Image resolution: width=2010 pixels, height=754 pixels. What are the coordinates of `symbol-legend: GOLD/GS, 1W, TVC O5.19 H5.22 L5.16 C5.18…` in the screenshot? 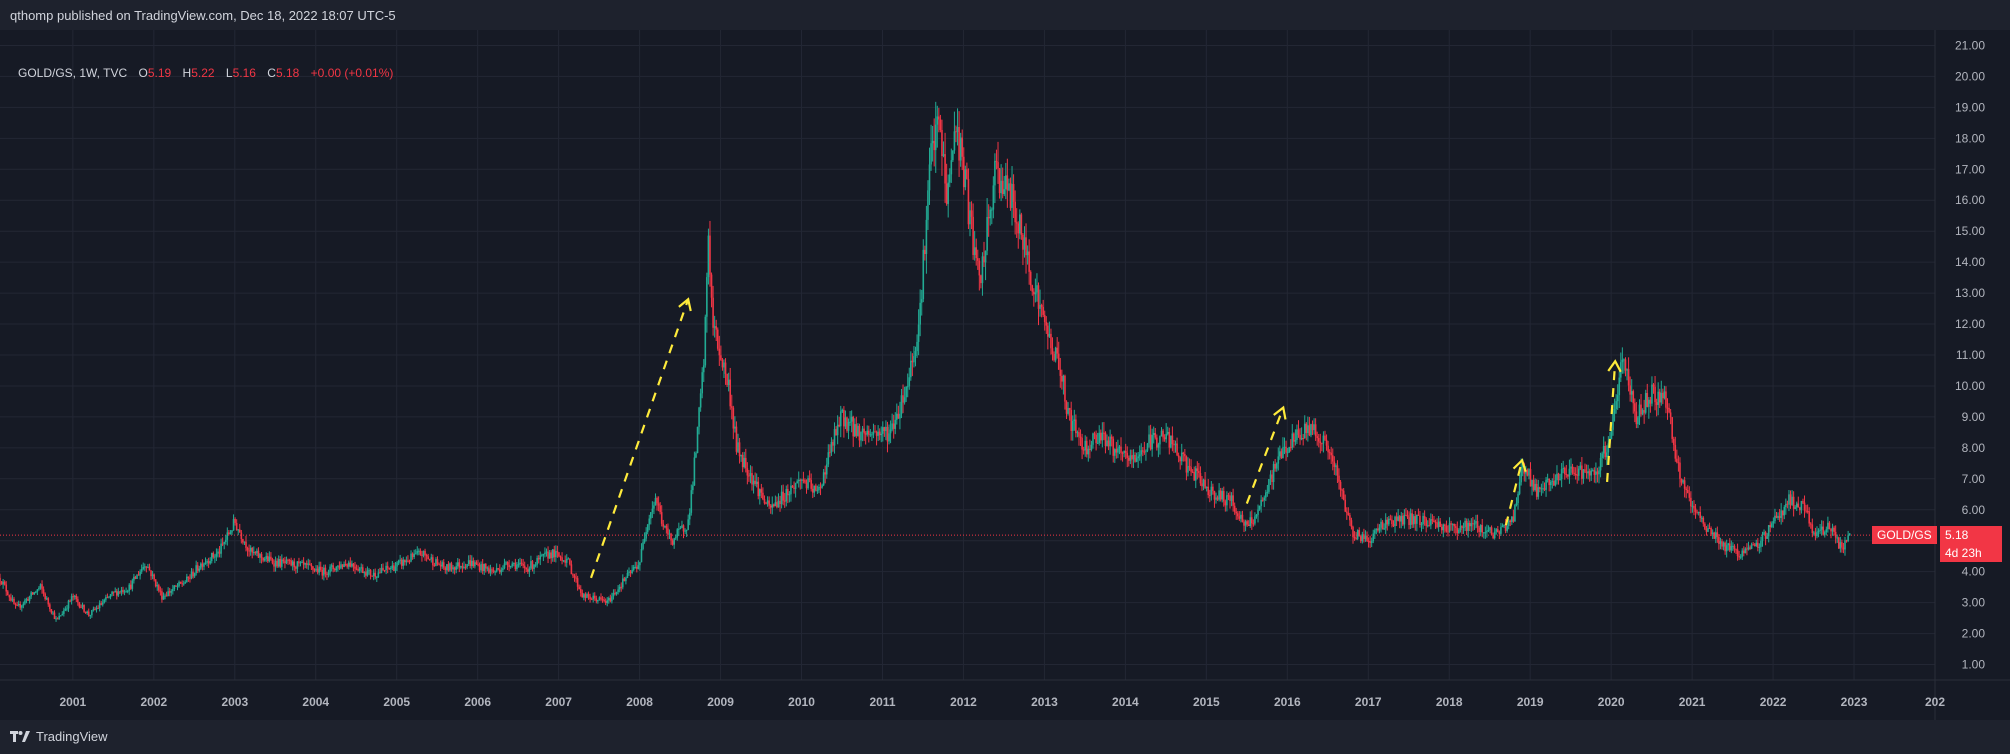 It's located at (205, 73).